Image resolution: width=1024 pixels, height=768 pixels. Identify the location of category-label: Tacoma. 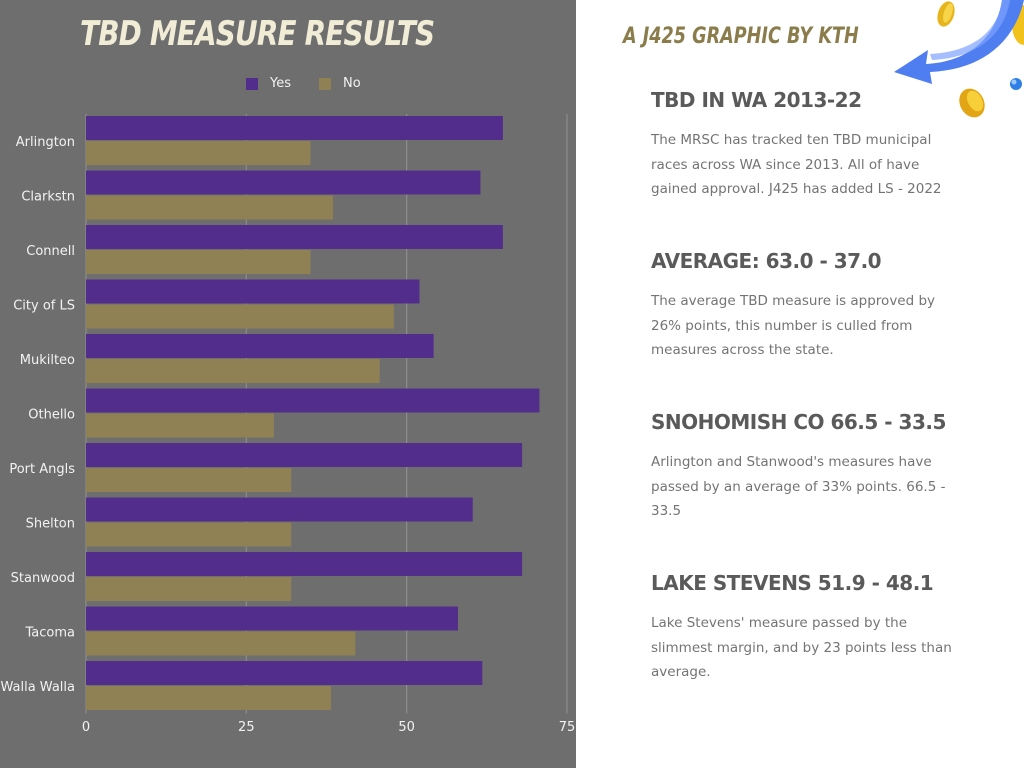
(50, 633).